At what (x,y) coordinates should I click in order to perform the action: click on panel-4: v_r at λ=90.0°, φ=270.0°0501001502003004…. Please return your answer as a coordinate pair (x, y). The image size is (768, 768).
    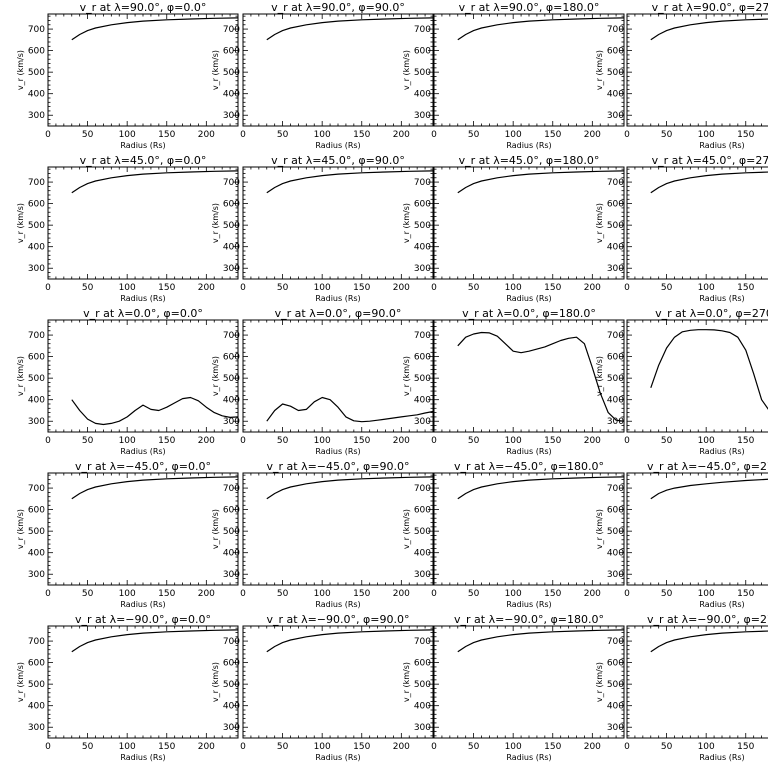
    Looking at the image, I should click on (681, 75).